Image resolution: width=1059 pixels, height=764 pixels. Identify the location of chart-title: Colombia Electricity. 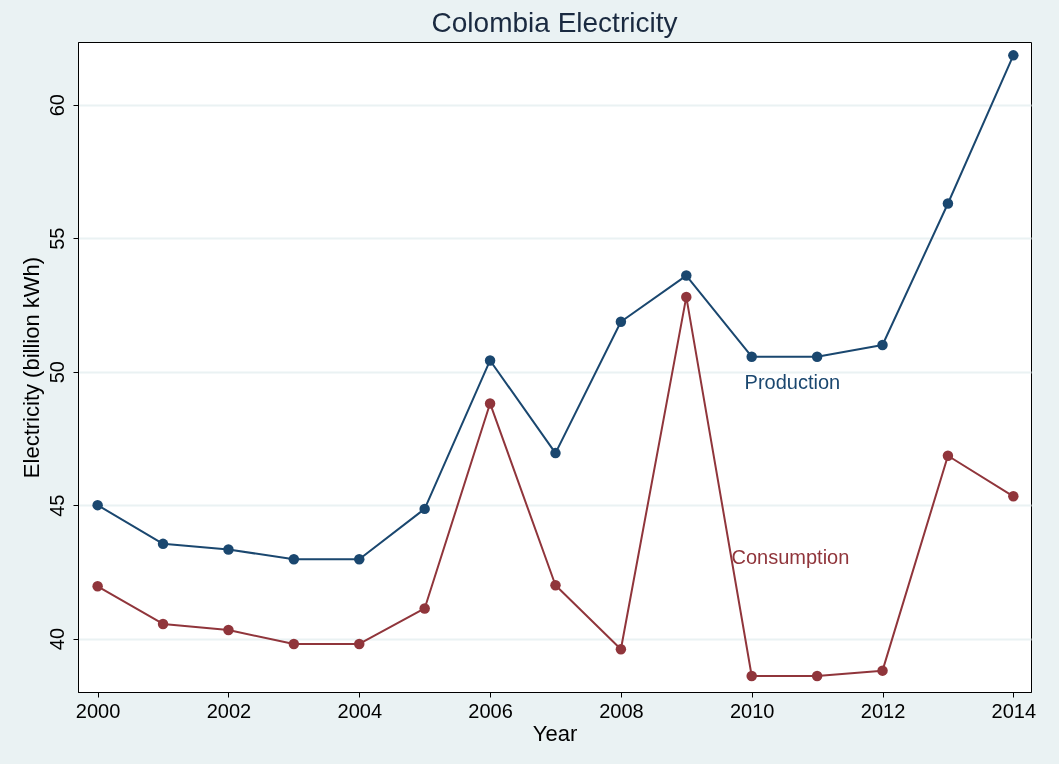
(554, 22).